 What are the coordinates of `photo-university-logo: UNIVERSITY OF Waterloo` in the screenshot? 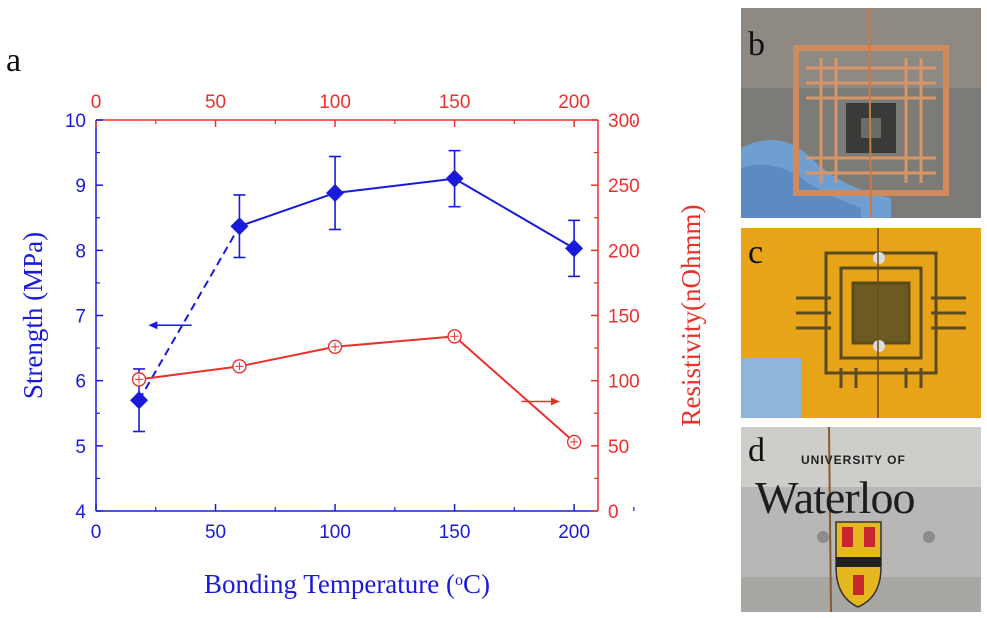 It's located at (861, 519).